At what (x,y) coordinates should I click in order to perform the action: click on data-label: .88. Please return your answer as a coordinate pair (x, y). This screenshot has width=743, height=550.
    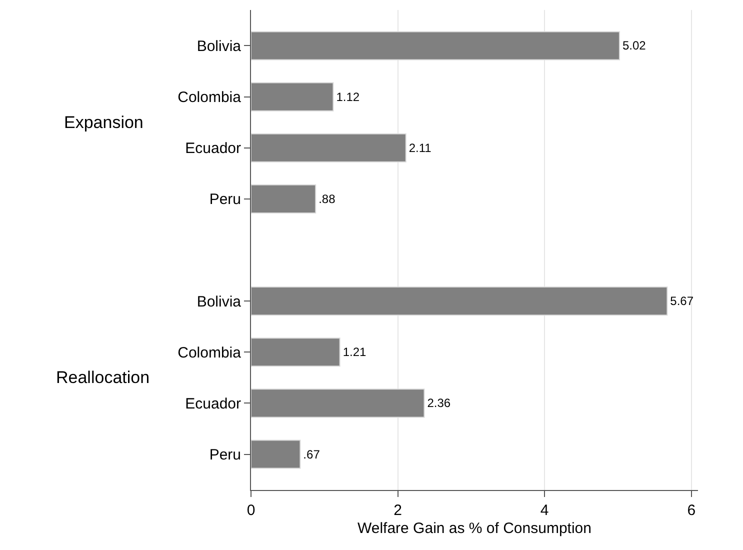
    Looking at the image, I should click on (327, 199).